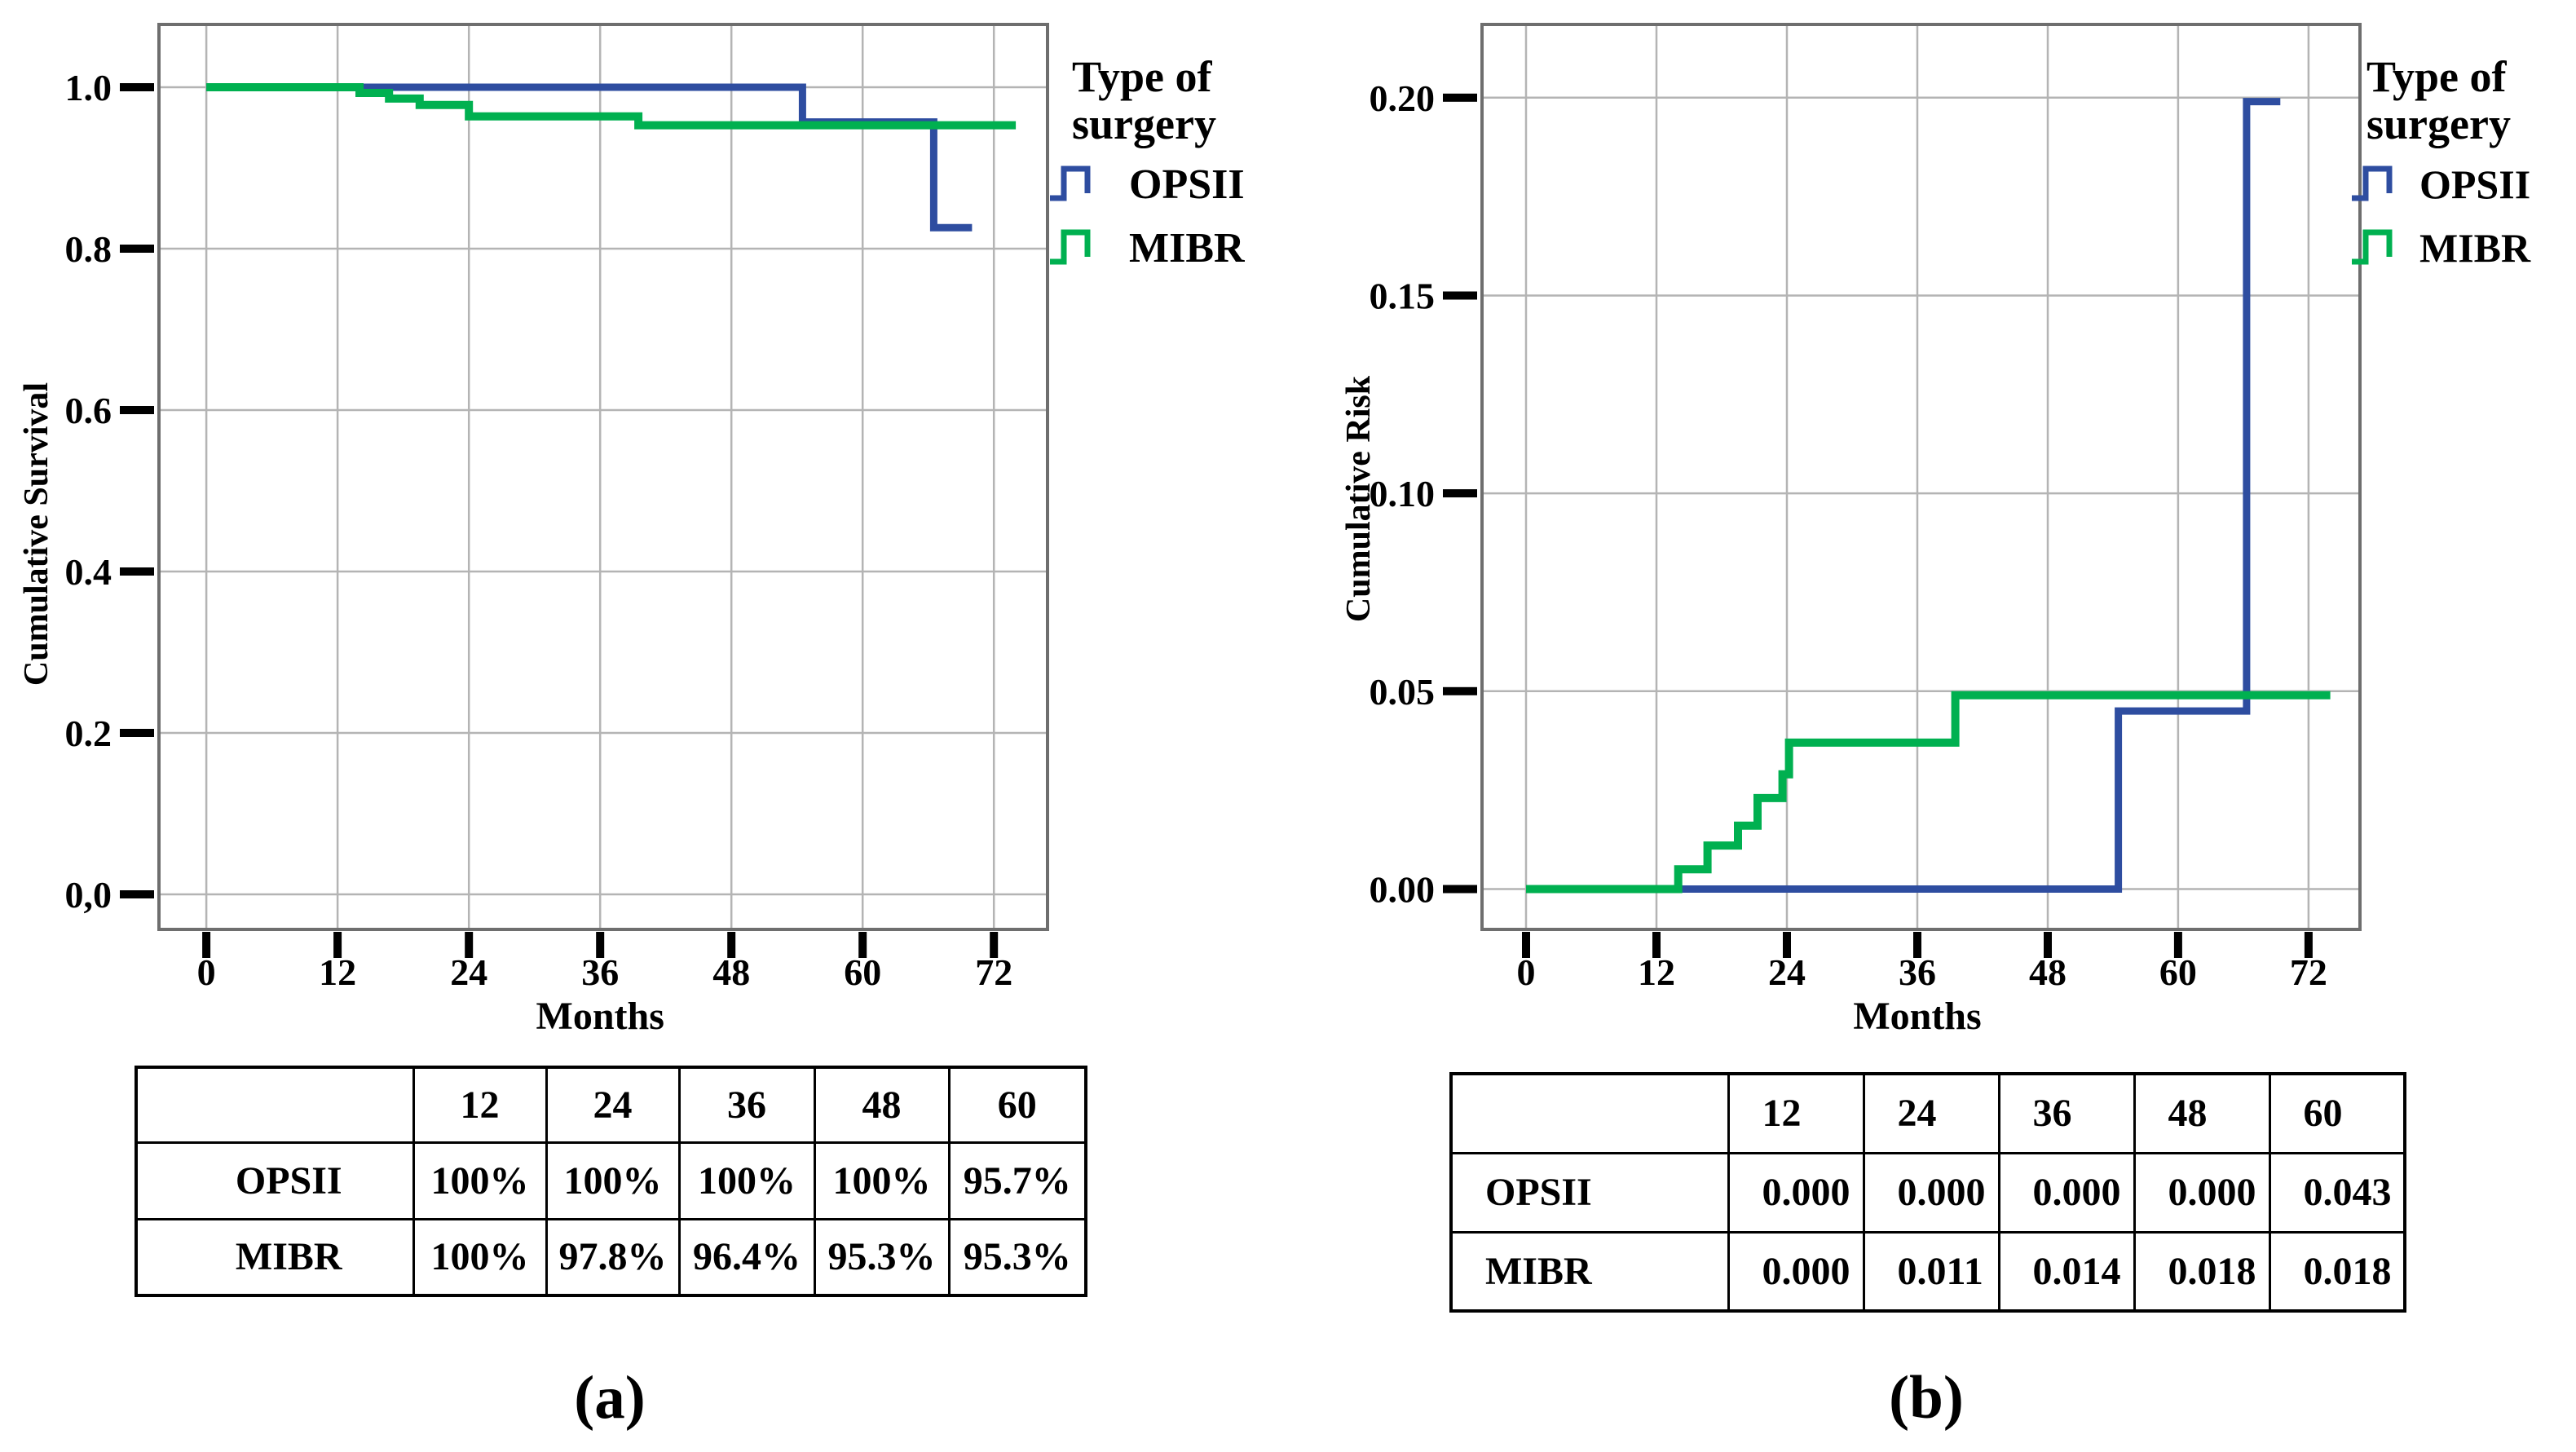  Describe the element at coordinates (1403, 692) in the screenshot. I see `y-tick-label: 0.05` at that location.